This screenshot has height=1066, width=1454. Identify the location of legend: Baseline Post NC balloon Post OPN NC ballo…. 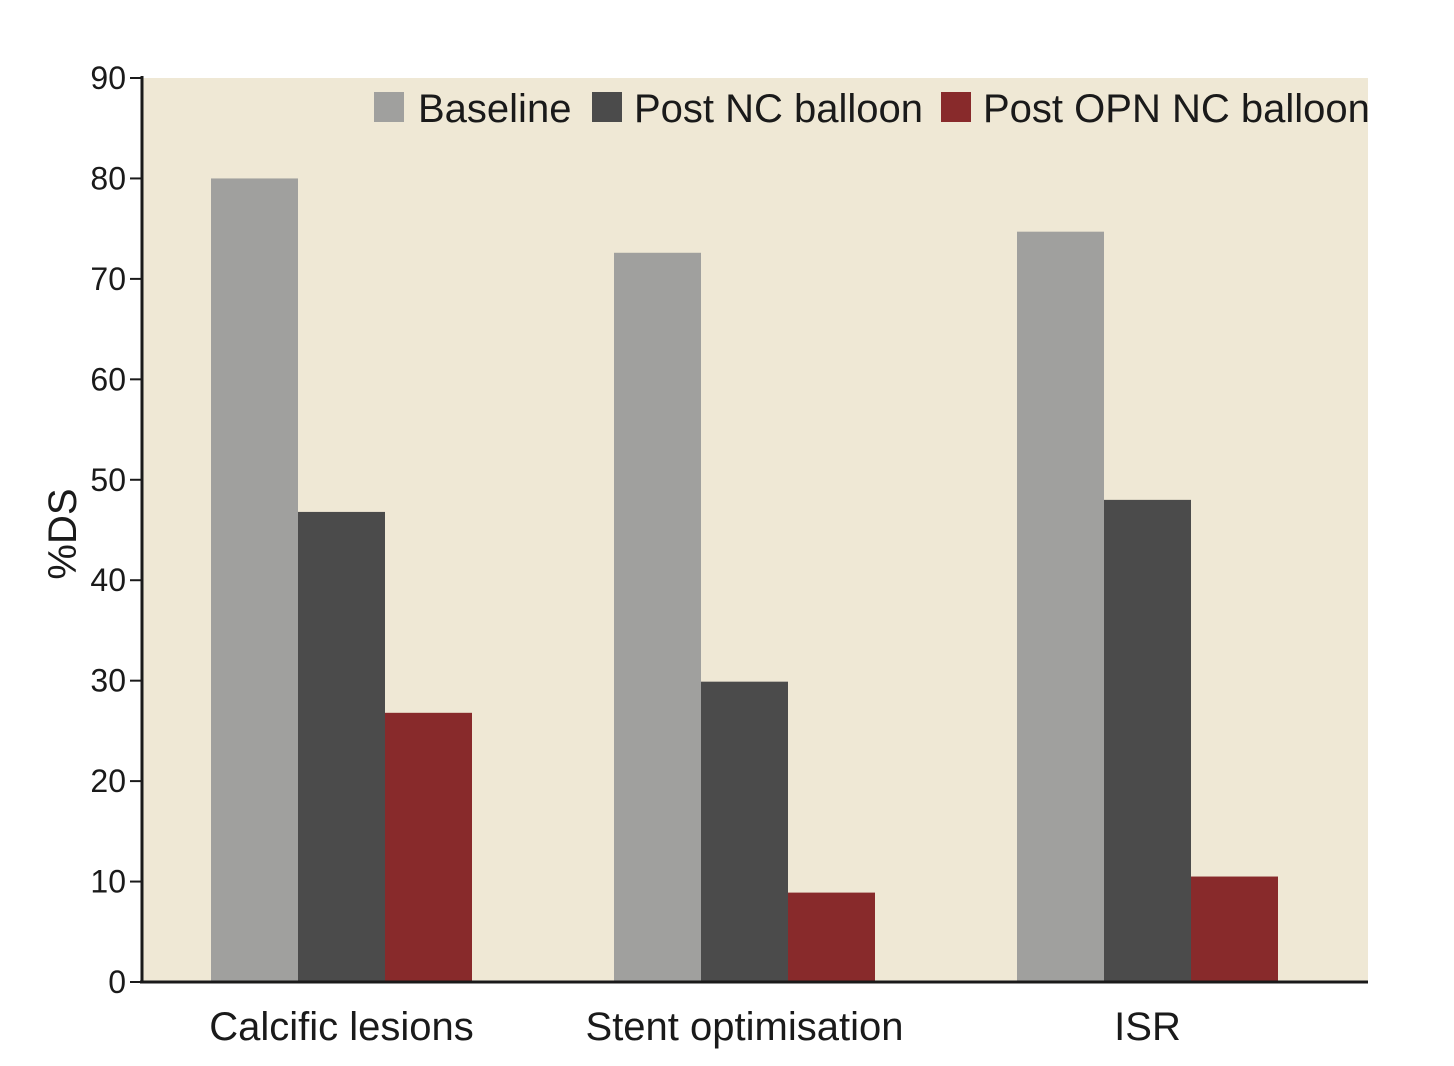
(872, 109).